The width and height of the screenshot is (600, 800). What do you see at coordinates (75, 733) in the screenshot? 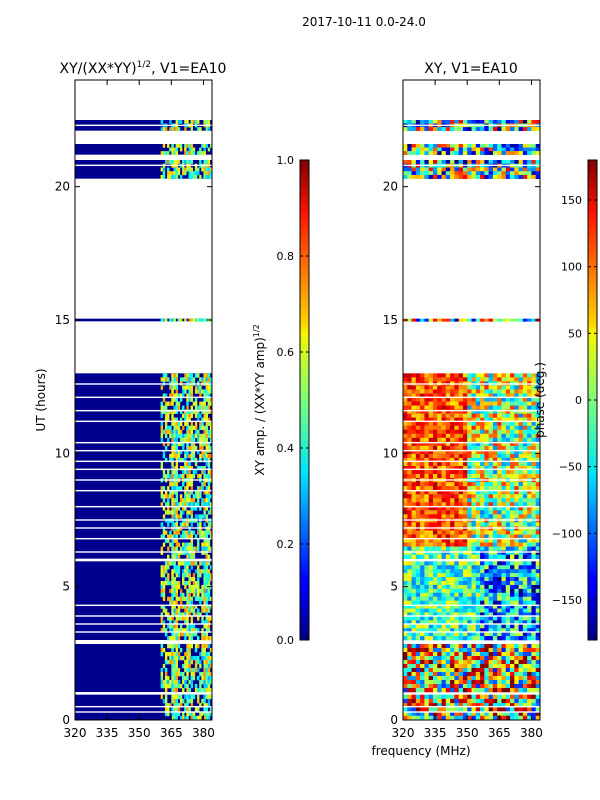
I see `amplitude-xtick-label: 320` at bounding box center [75, 733].